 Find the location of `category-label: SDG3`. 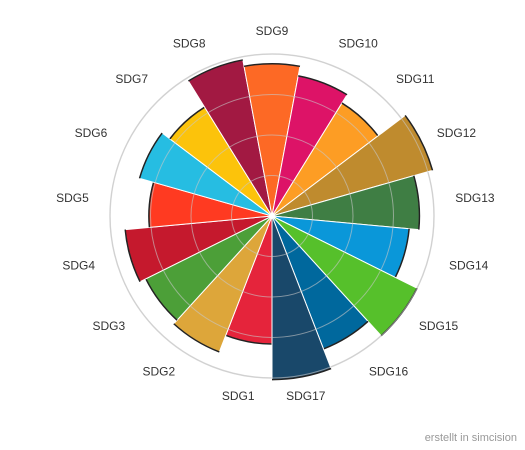

category-label: SDG3 is located at coordinates (108, 326).